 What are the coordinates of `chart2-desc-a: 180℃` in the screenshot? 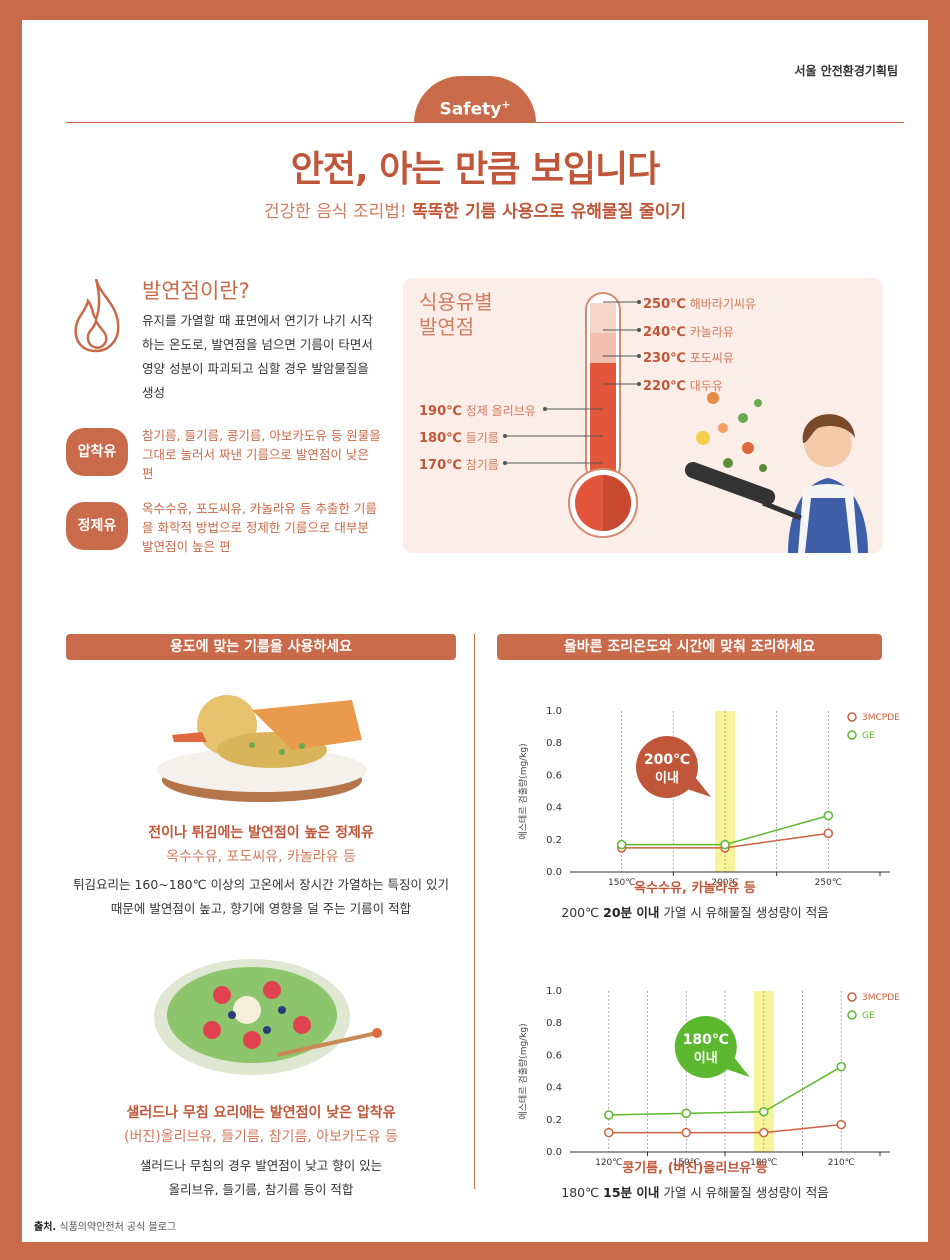 It's located at (582, 1192).